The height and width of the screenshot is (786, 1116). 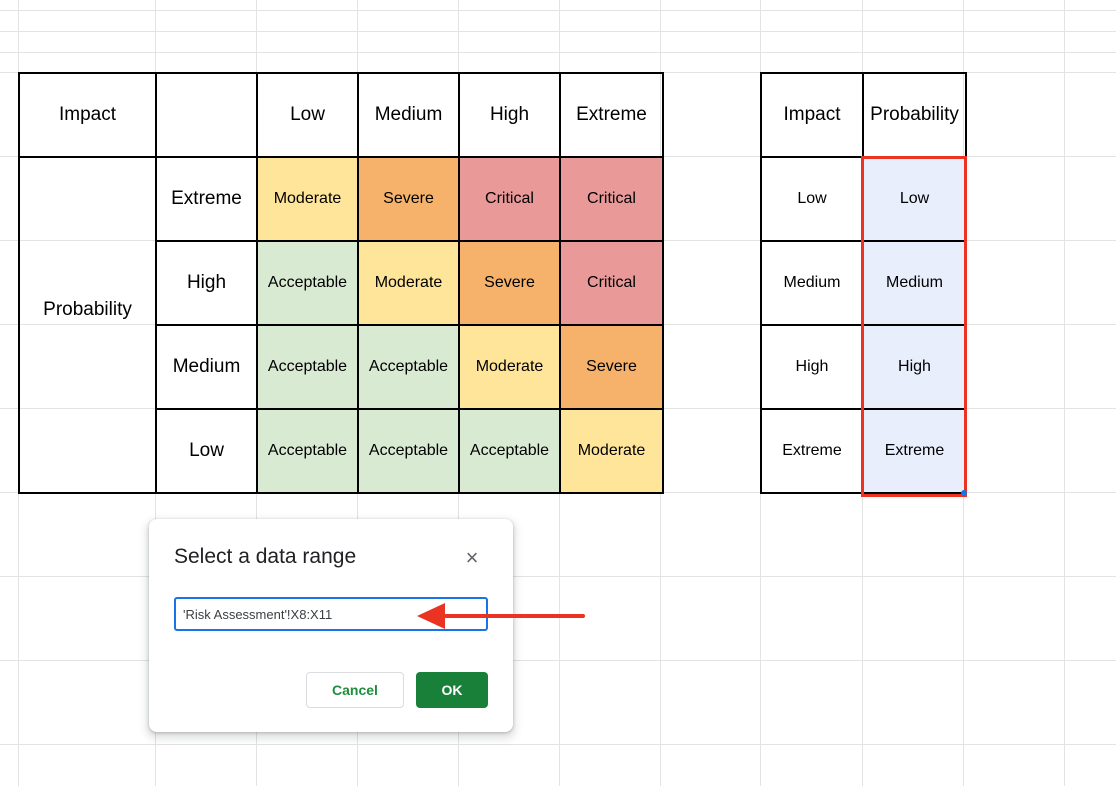 What do you see at coordinates (206, 367) in the screenshot?
I see `probability-label-medium: Medium` at bounding box center [206, 367].